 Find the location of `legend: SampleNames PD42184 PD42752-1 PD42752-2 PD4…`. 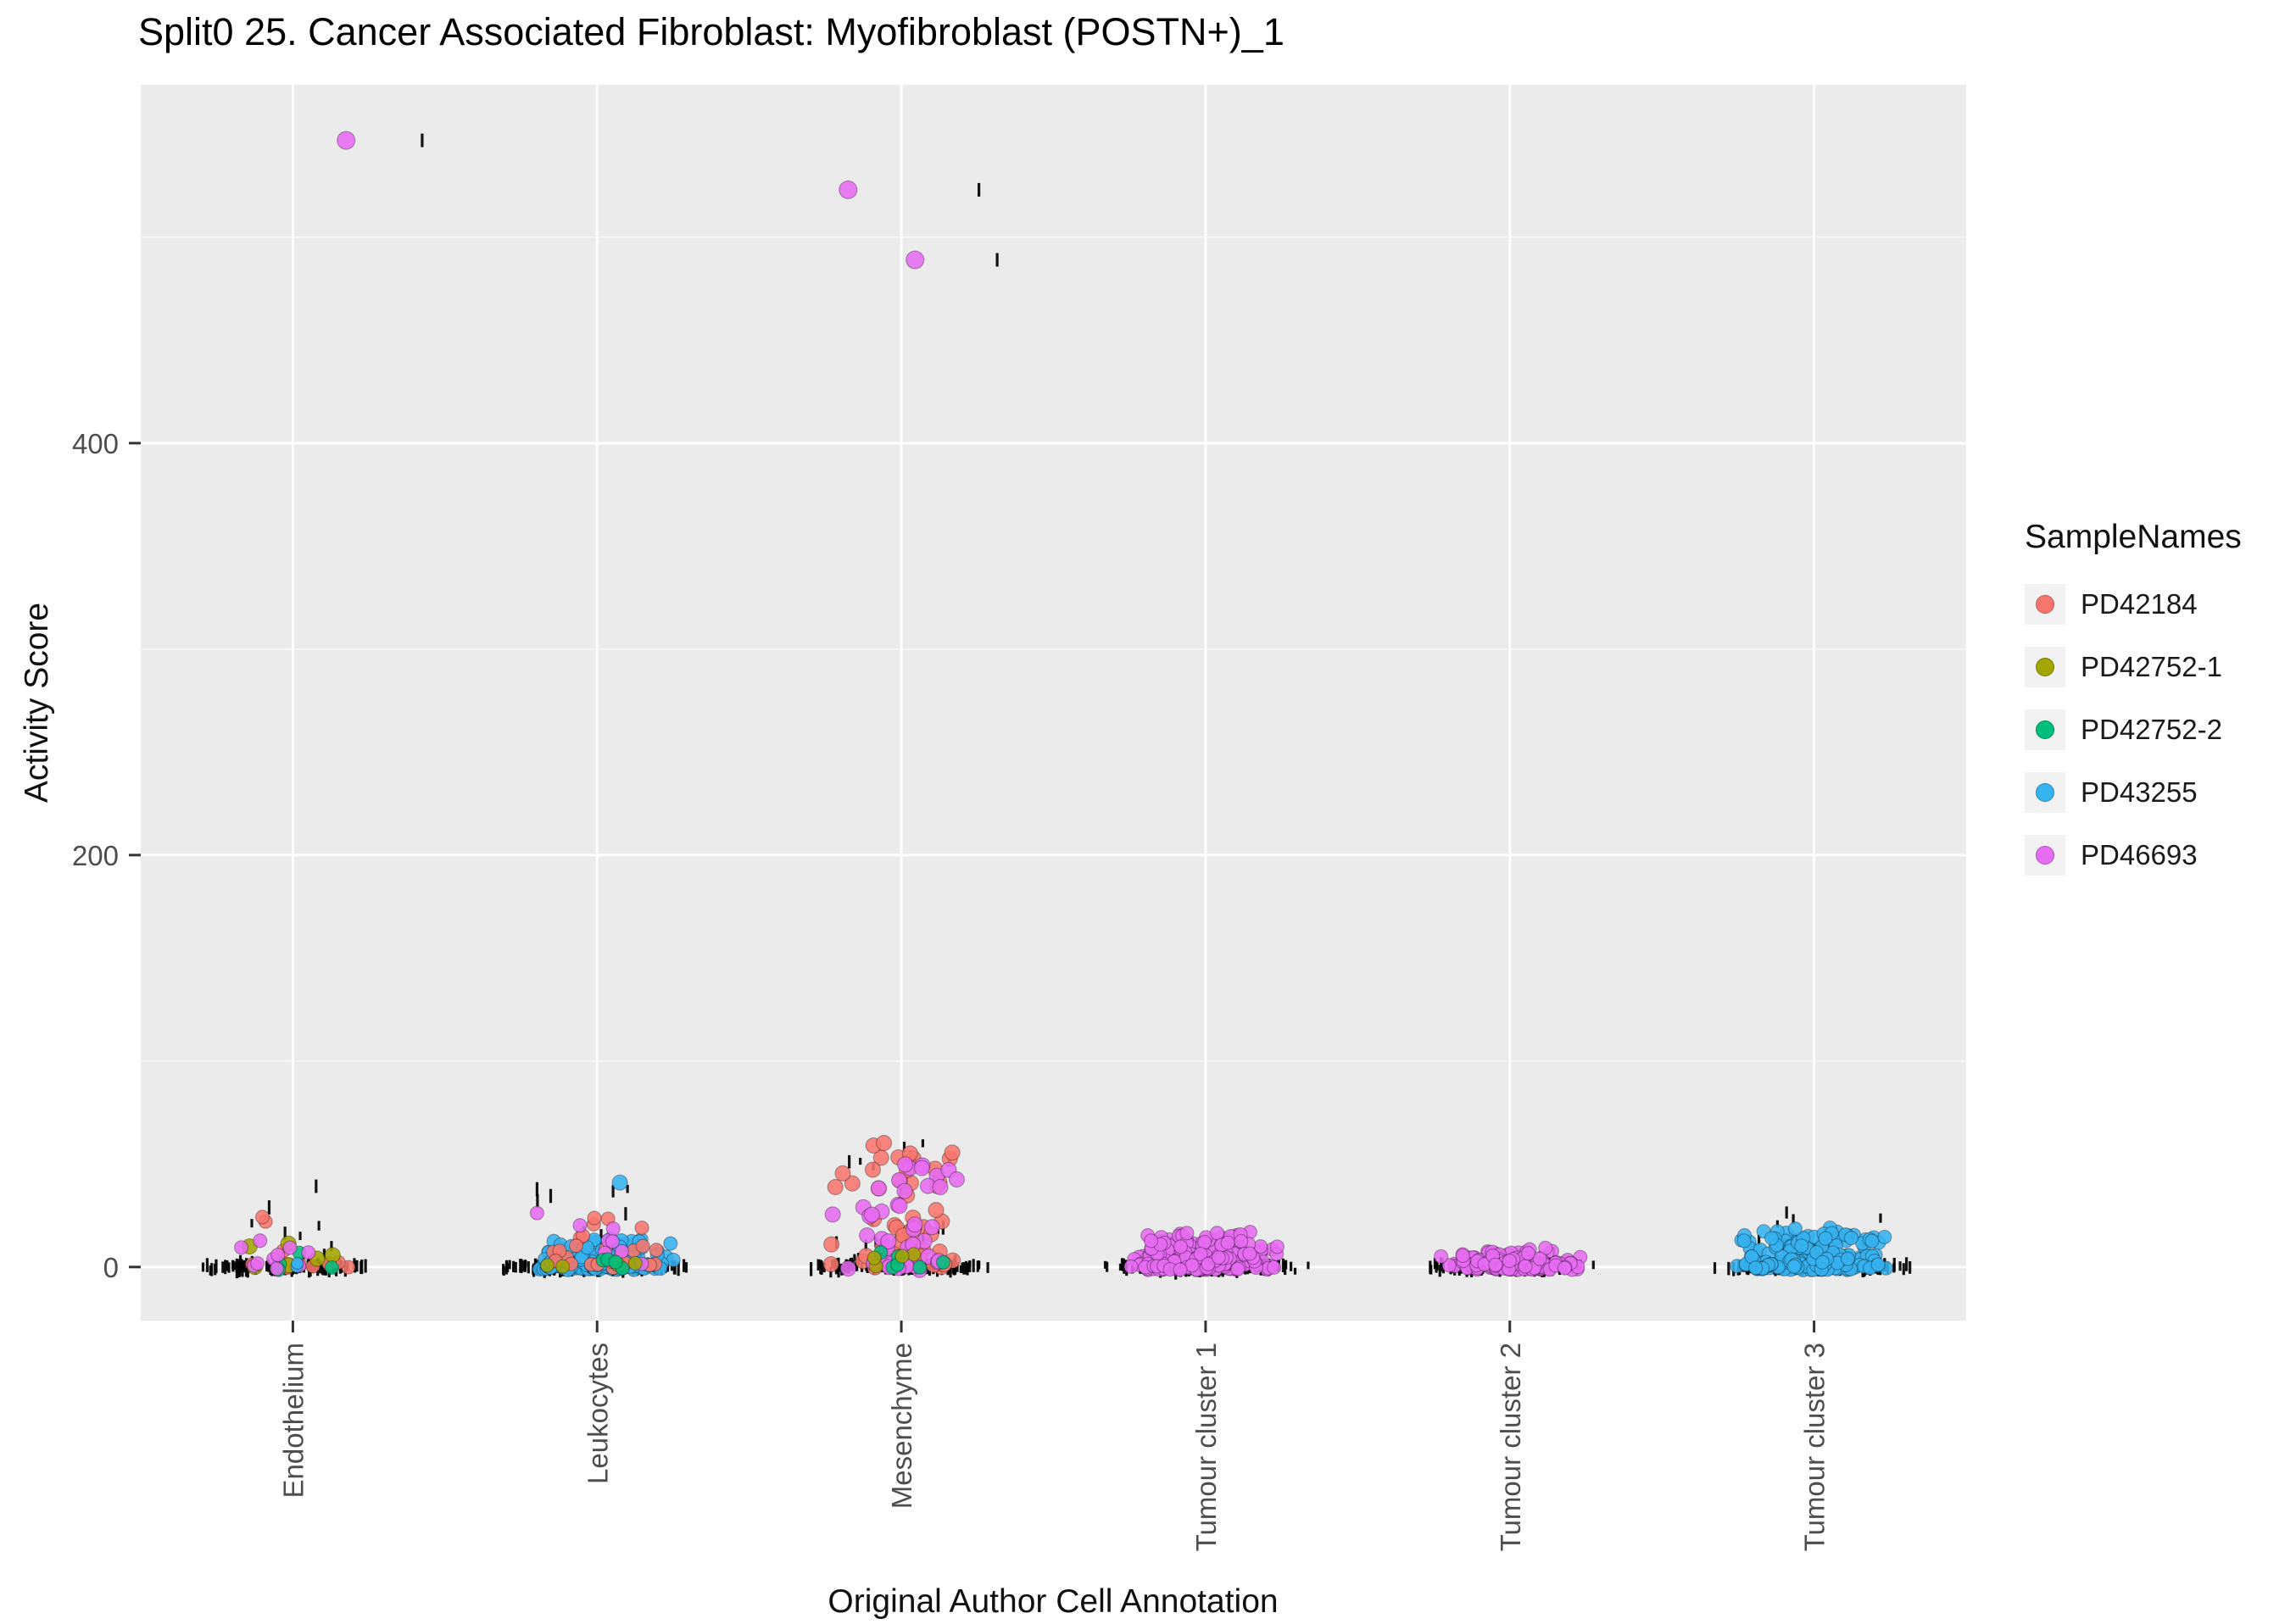

legend: SampleNames PD42184 PD42752-1 PD42752-2 PD4… is located at coordinates (2133, 703).